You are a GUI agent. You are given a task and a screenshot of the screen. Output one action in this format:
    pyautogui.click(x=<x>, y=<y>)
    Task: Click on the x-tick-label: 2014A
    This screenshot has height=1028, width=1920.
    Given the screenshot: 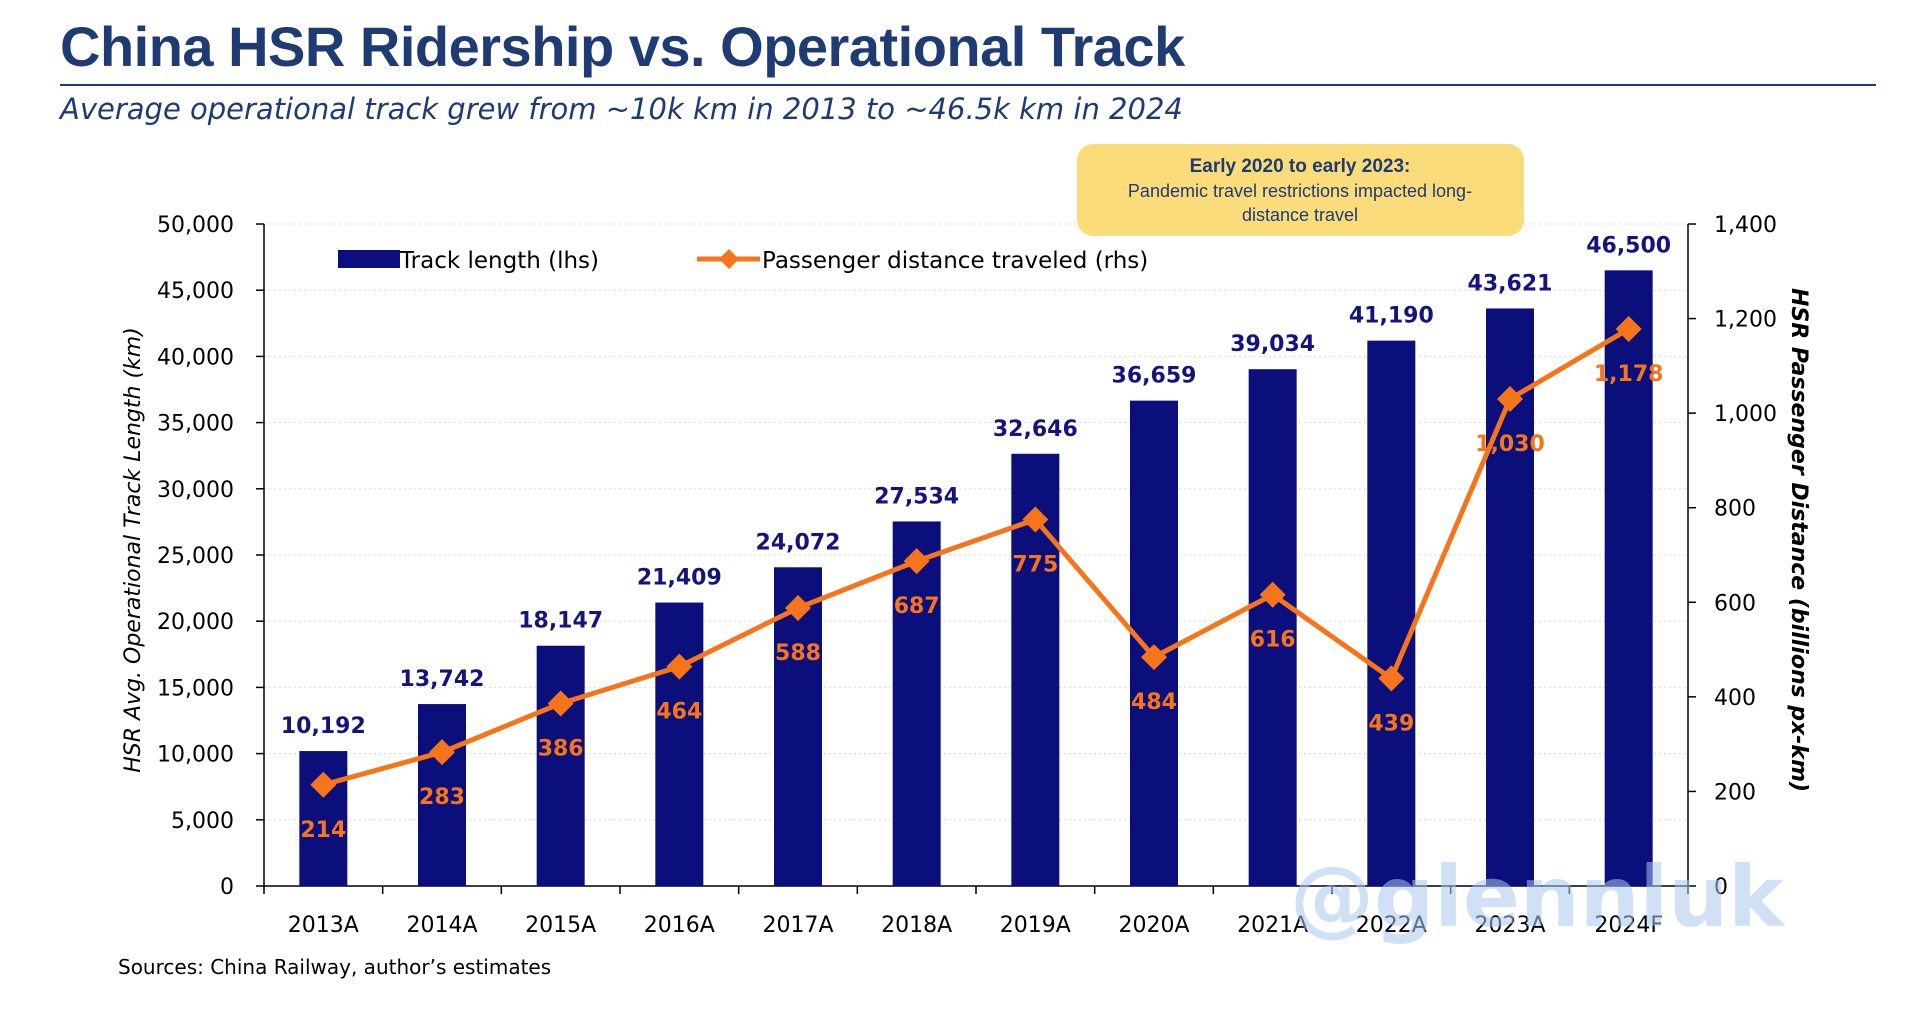 What is the action you would take?
    pyautogui.click(x=441, y=925)
    